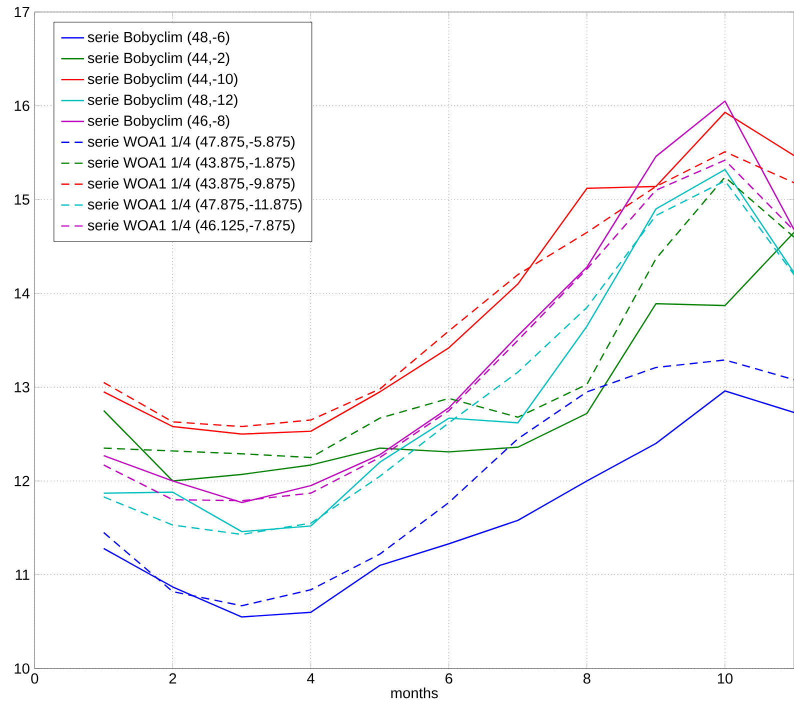 Image resolution: width=794 pixels, height=715 pixels. I want to click on x-tick-label: 4, so click(310, 678).